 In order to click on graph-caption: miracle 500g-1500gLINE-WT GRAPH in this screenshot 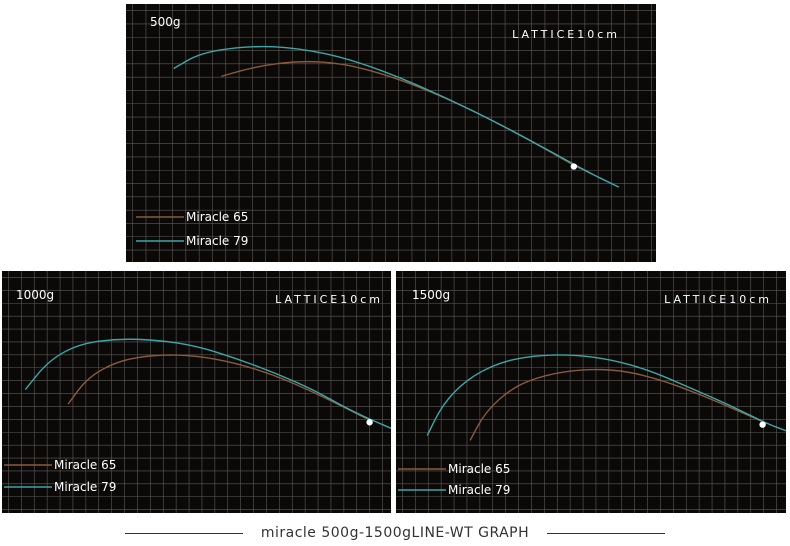, I will do `click(395, 533)`.